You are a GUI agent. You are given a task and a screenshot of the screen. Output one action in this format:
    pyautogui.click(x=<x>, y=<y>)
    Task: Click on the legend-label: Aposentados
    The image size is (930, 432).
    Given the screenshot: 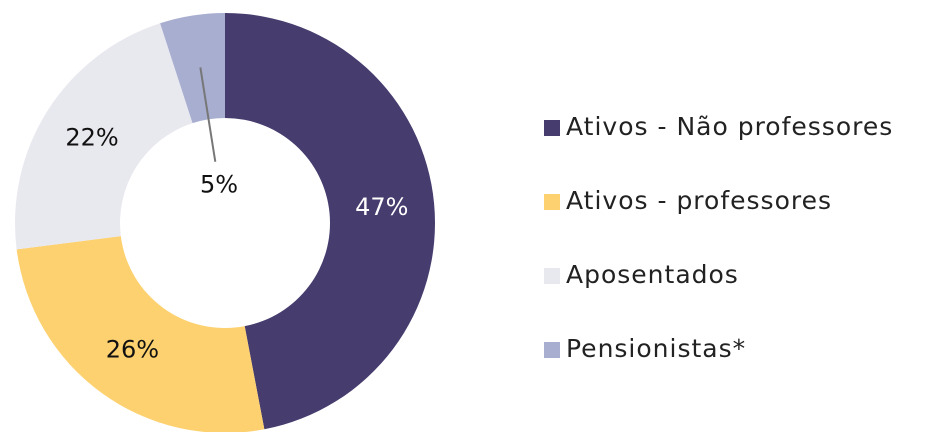 What is the action you would take?
    pyautogui.click(x=652, y=274)
    